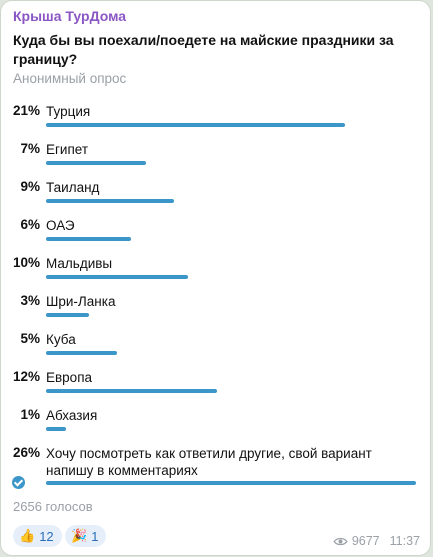  What do you see at coordinates (26, 110) in the screenshot?
I see `option-percent: 21%` at bounding box center [26, 110].